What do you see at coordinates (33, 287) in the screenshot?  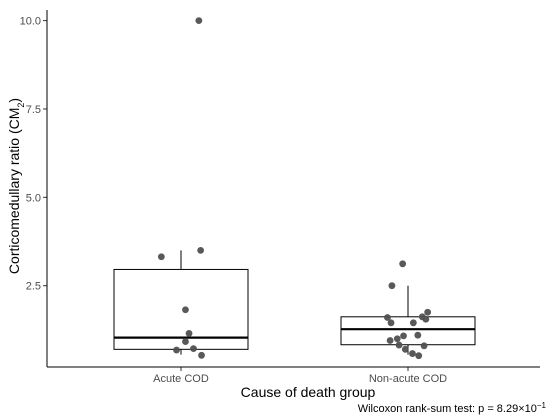 I see `y-tick-label: 2.5` at bounding box center [33, 287].